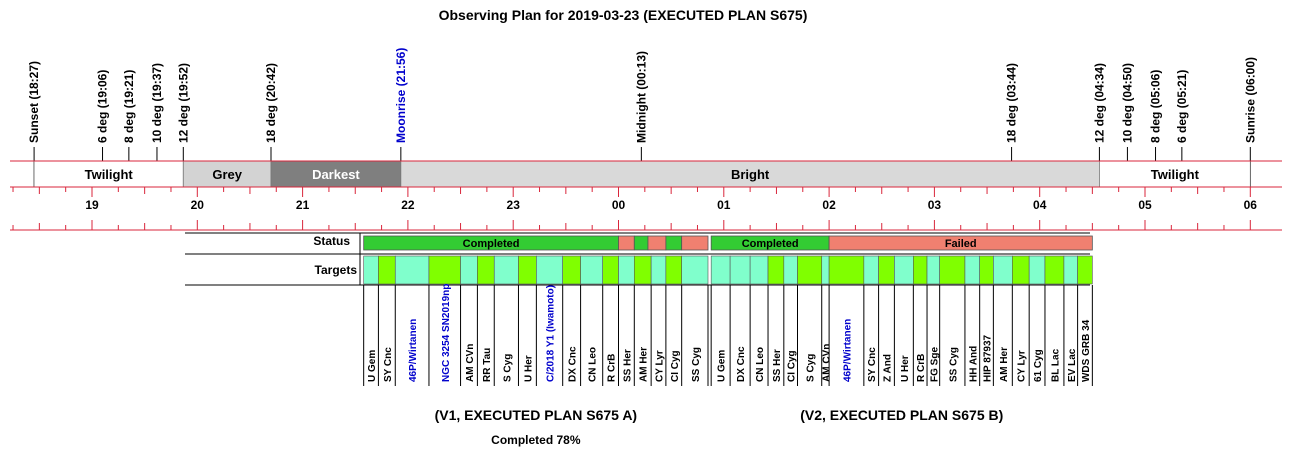 Image resolution: width=1299 pixels, height=466 pixels. Describe the element at coordinates (1099, 103) in the screenshot. I see `event-label: 12 deg (04:34)` at that location.